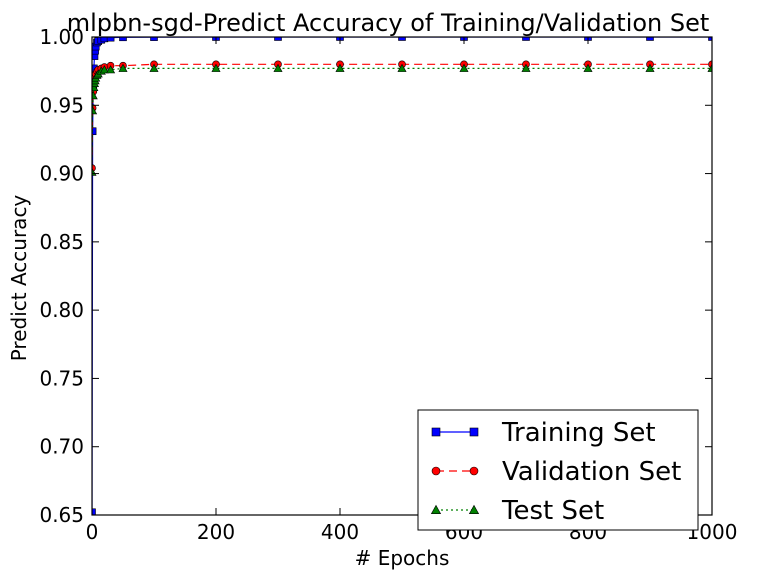 This screenshot has height=579, width=771. I want to click on y-tick-label: 0.80, so click(61, 310).